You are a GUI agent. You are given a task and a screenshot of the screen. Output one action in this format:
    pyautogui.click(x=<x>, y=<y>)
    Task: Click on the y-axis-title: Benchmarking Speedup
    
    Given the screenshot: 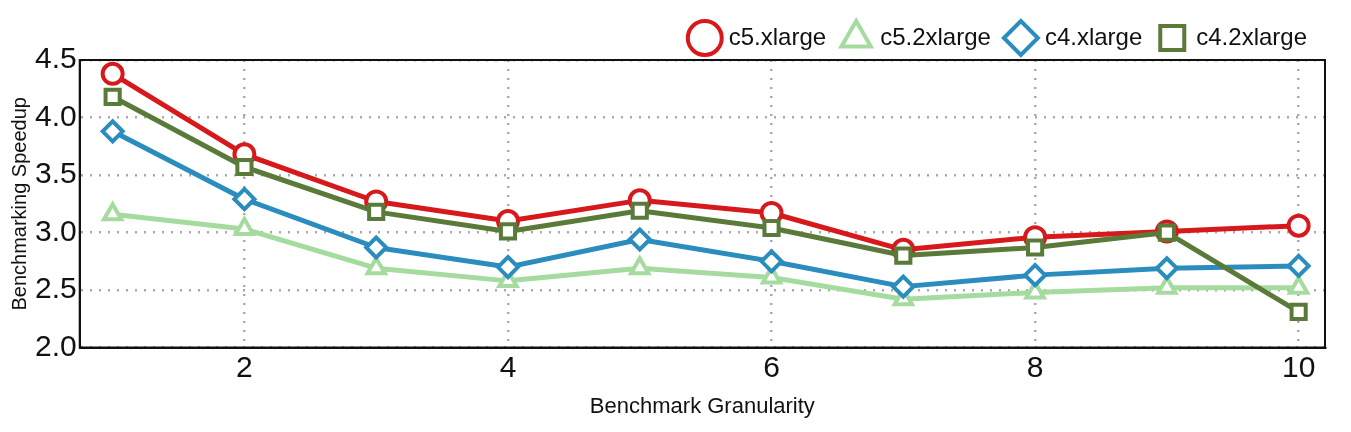 What is the action you would take?
    pyautogui.click(x=18, y=204)
    